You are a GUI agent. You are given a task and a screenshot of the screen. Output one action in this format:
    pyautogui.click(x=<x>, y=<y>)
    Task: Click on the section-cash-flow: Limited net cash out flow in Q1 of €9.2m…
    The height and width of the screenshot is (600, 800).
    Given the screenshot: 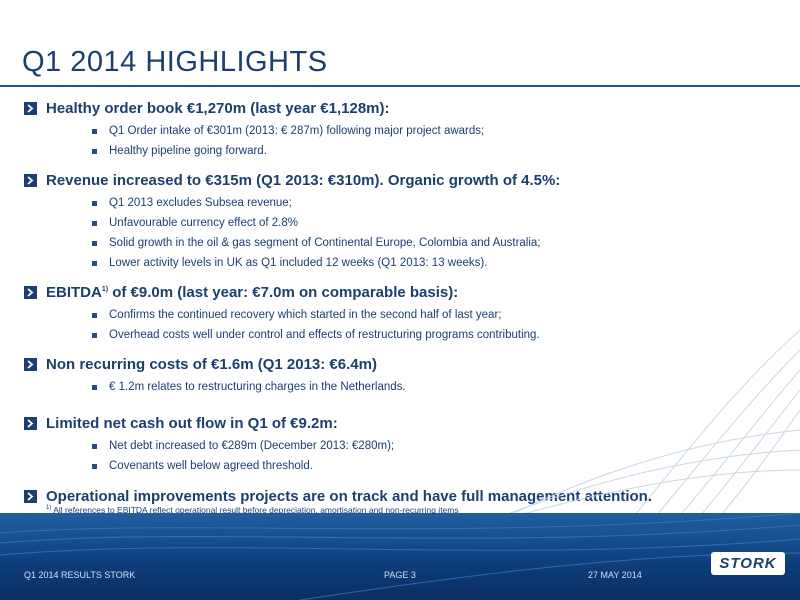 What is the action you would take?
    pyautogui.click(x=409, y=444)
    